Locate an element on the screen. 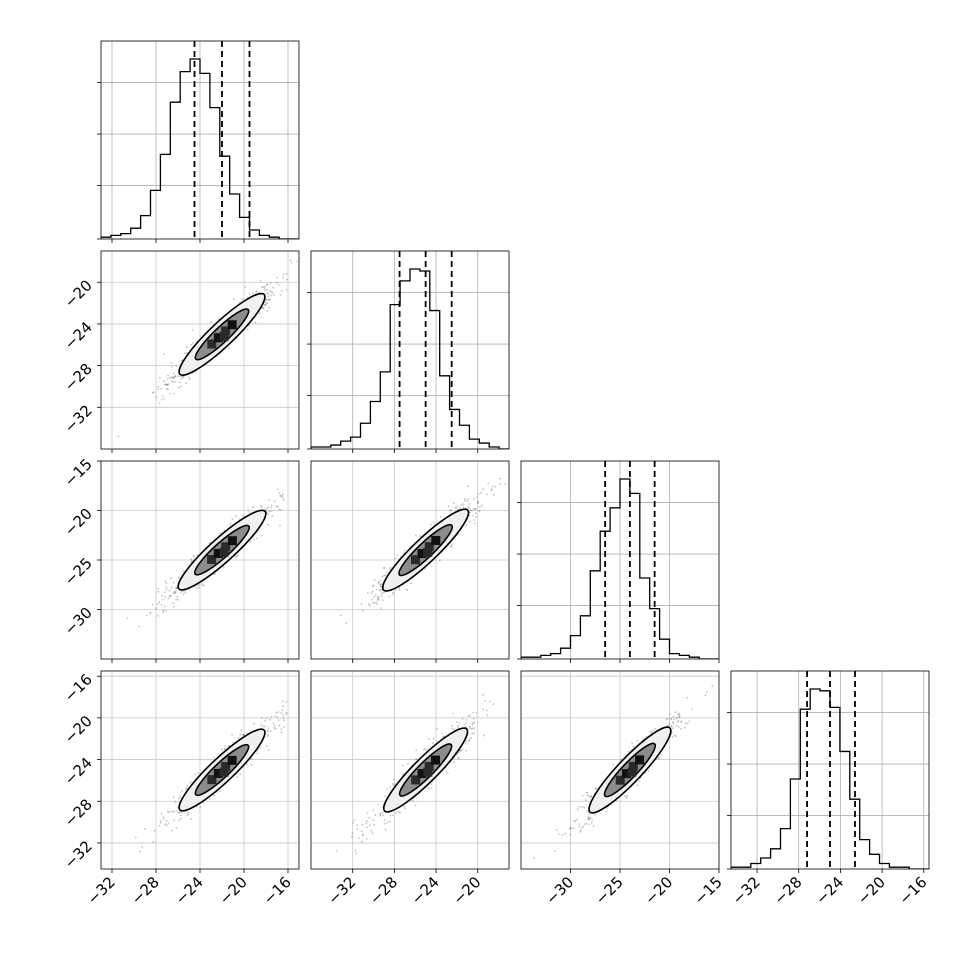 Image resolution: width=970 pixels, height=970 pixels. histogram-step-line is located at coordinates (830, 778).